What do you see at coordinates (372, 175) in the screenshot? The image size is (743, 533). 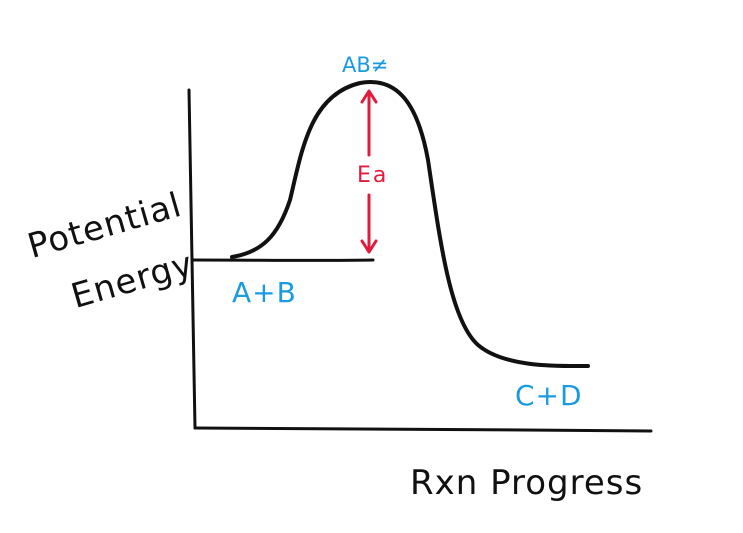 I see `ea-label: Ea` at bounding box center [372, 175].